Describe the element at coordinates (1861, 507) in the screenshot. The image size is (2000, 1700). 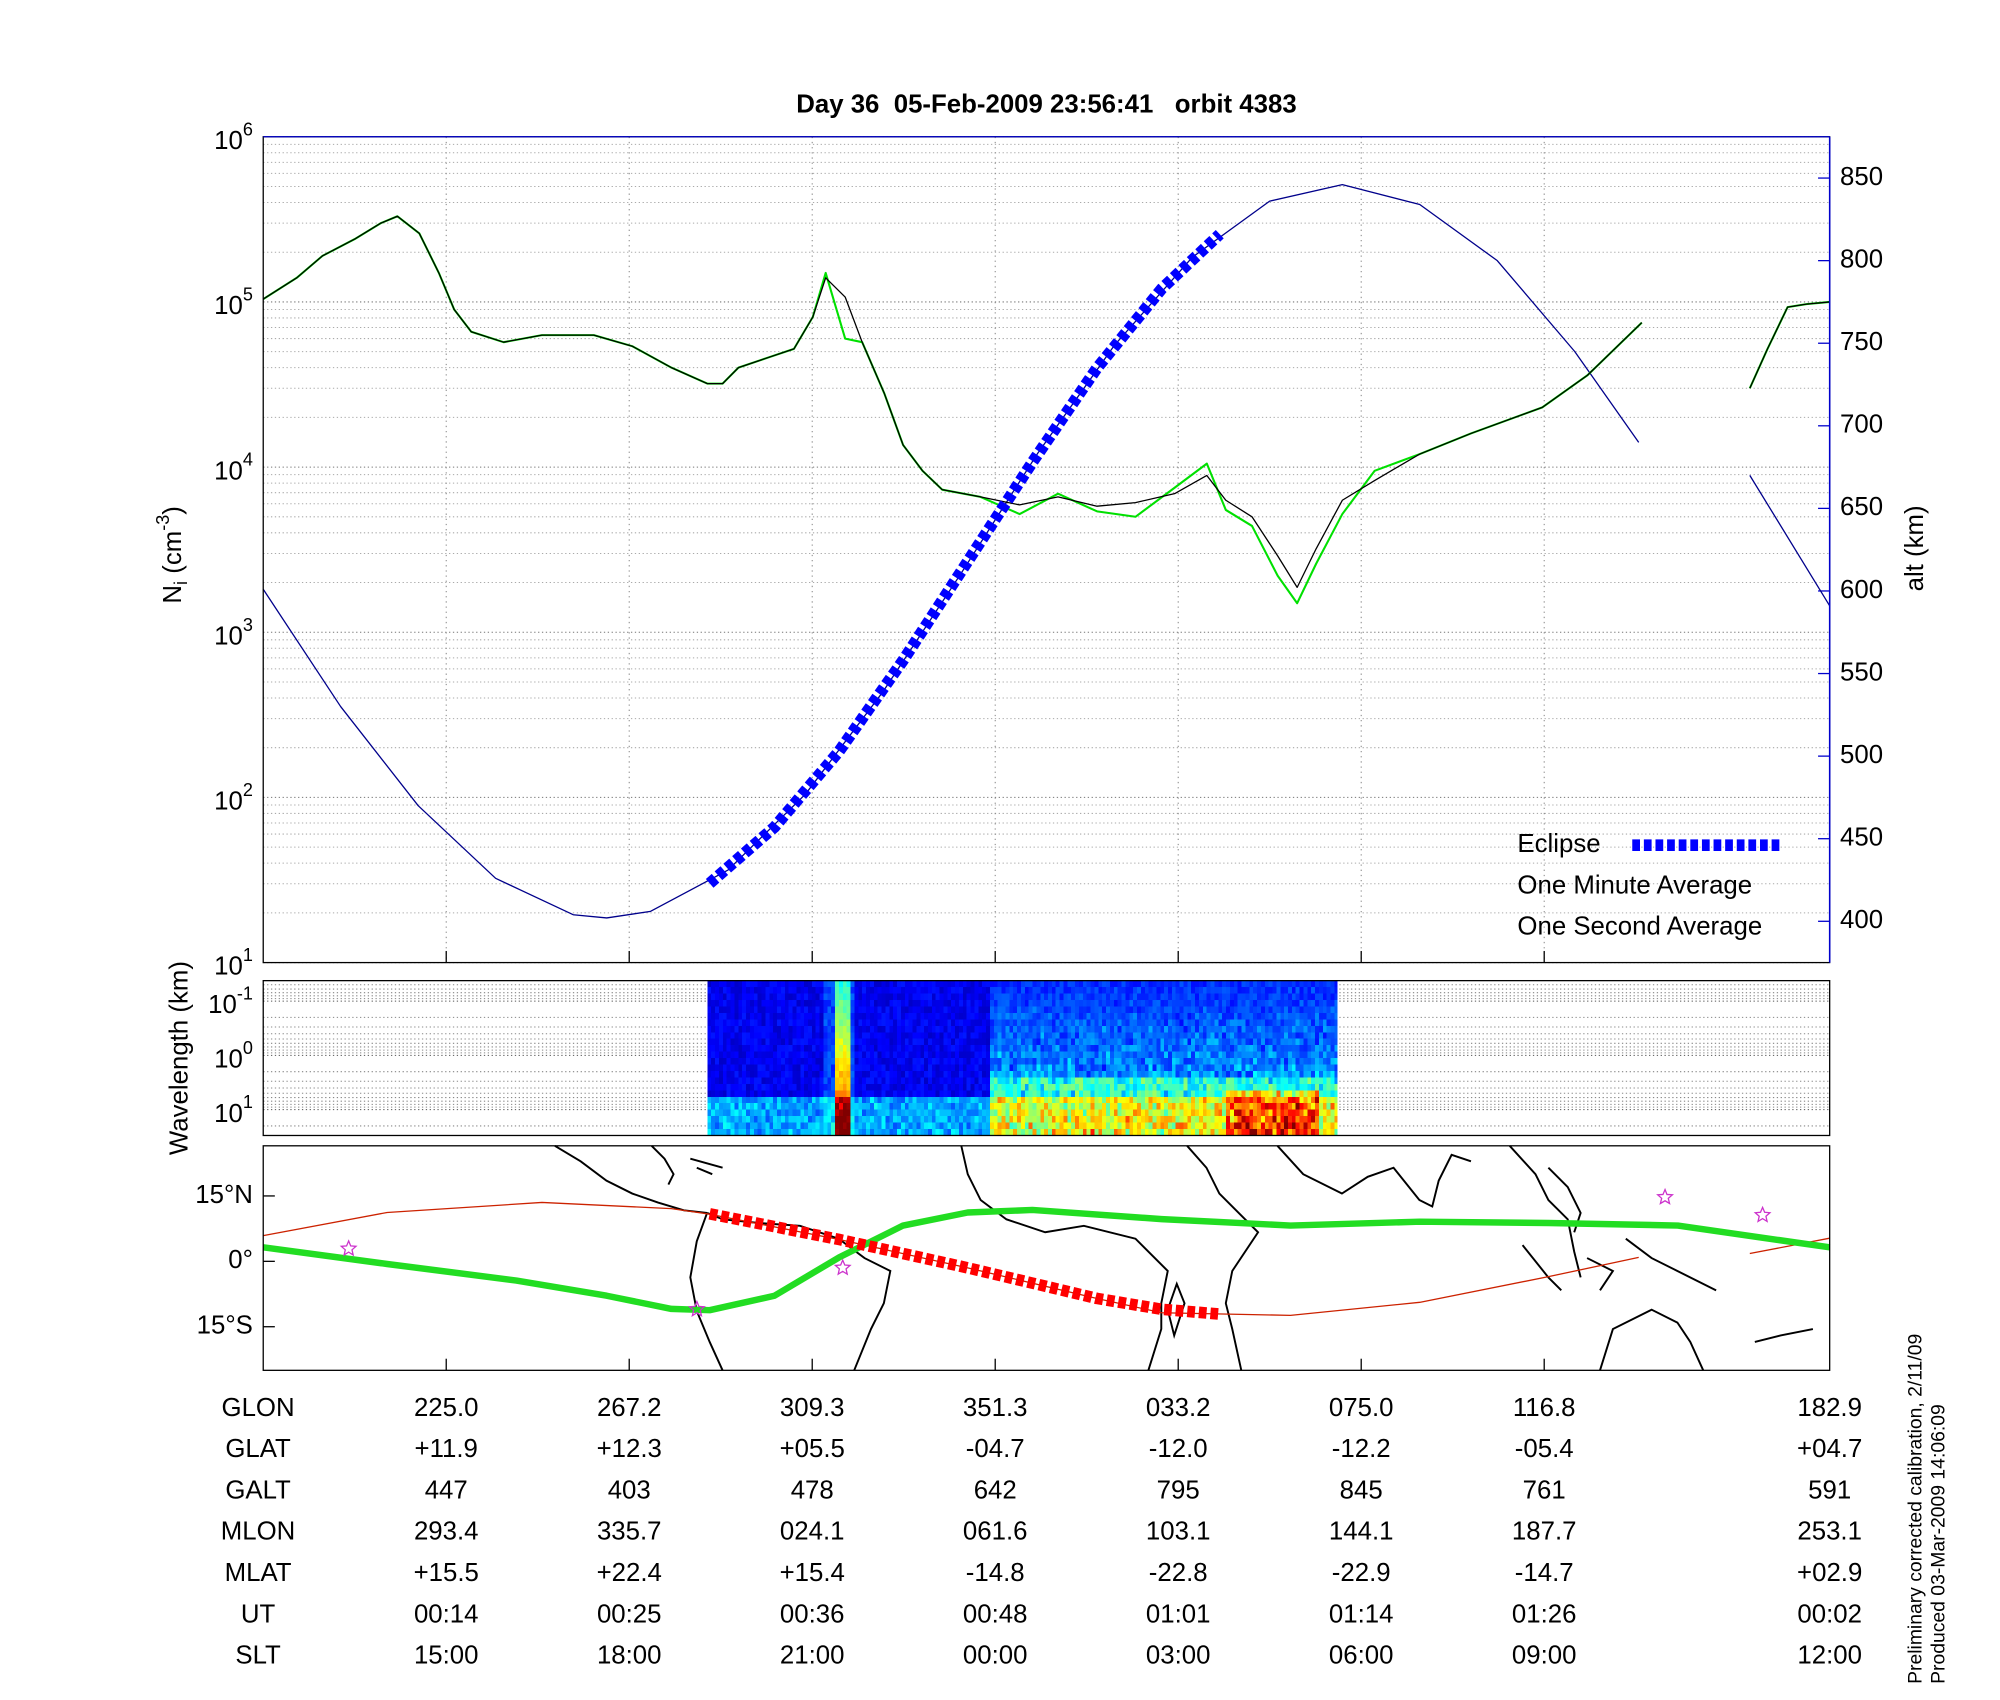
I see `y2-tick-label: 650` at that location.